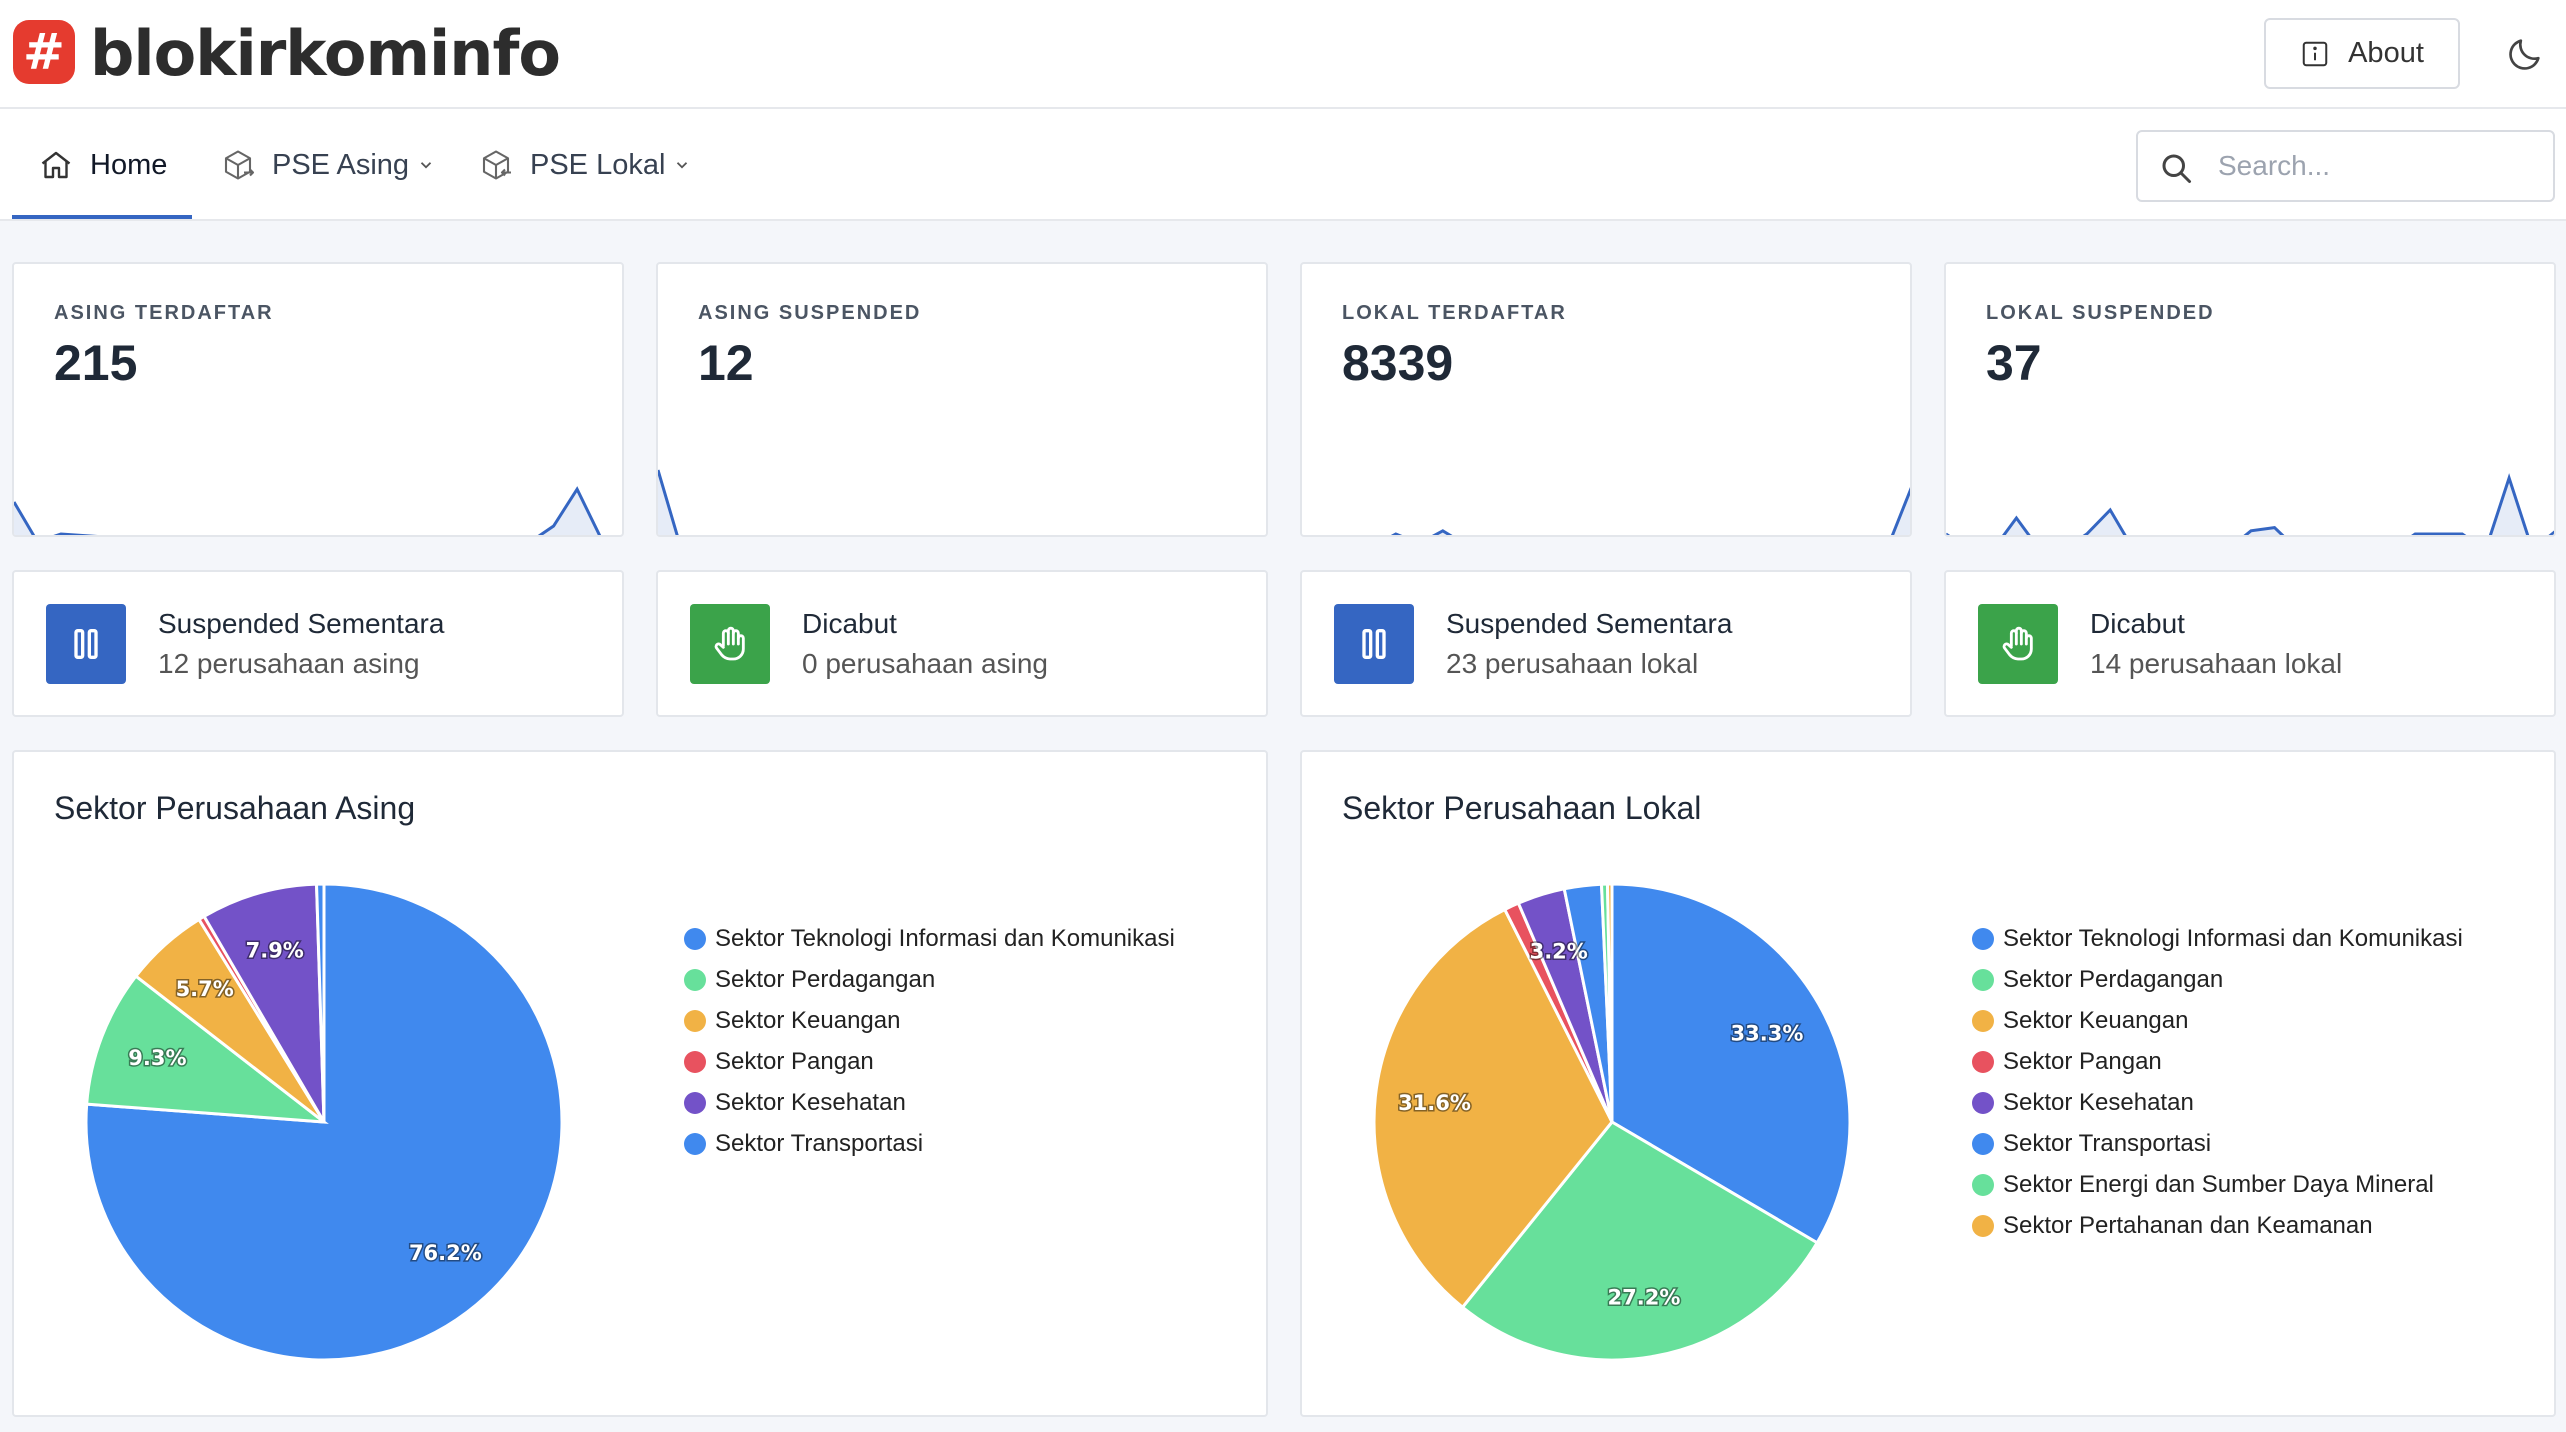 The height and width of the screenshot is (1432, 2566). Describe the element at coordinates (318, 643) in the screenshot. I see `info-card-asing-suspended: Suspended Sementara 12 perusahaan asing` at that location.